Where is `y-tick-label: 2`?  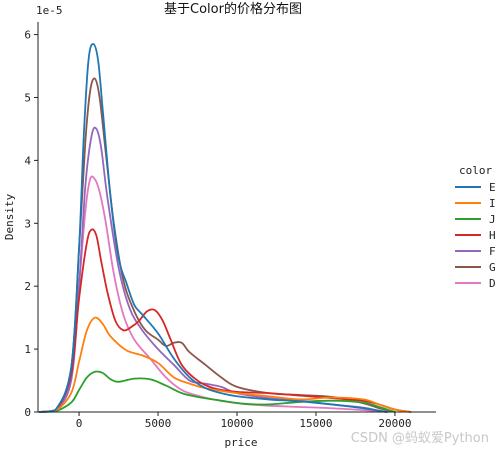 y-tick-label: 2 is located at coordinates (27, 286).